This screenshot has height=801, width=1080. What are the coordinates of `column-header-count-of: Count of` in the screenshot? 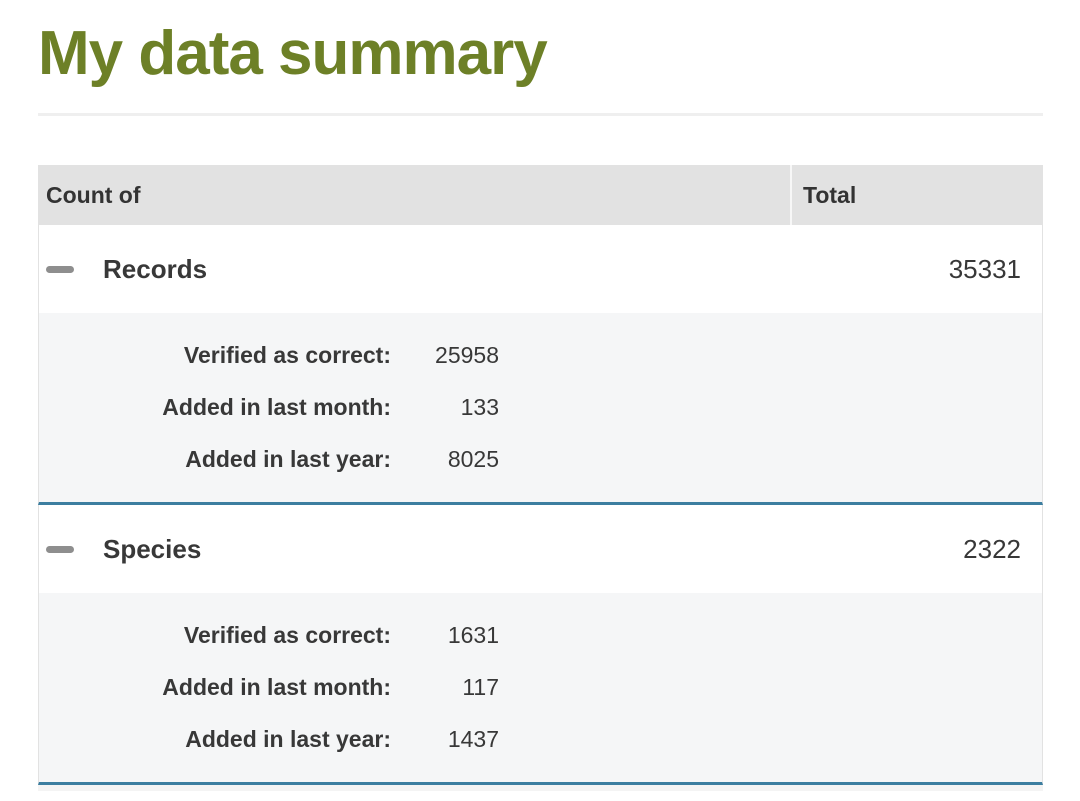 It's located at (93, 194).